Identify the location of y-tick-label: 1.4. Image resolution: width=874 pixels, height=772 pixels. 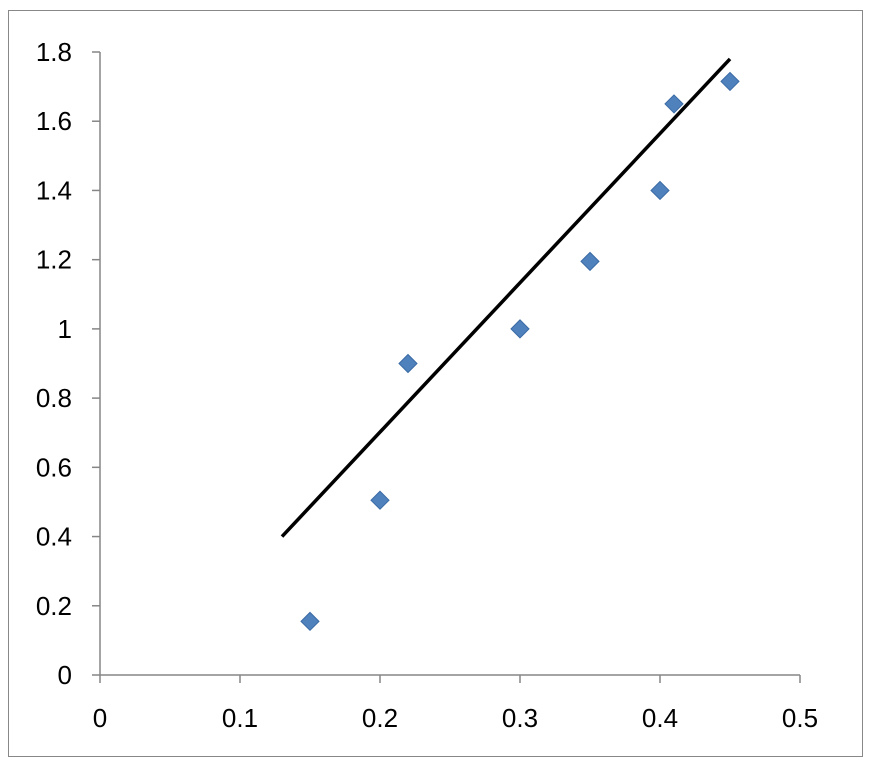
(54, 190).